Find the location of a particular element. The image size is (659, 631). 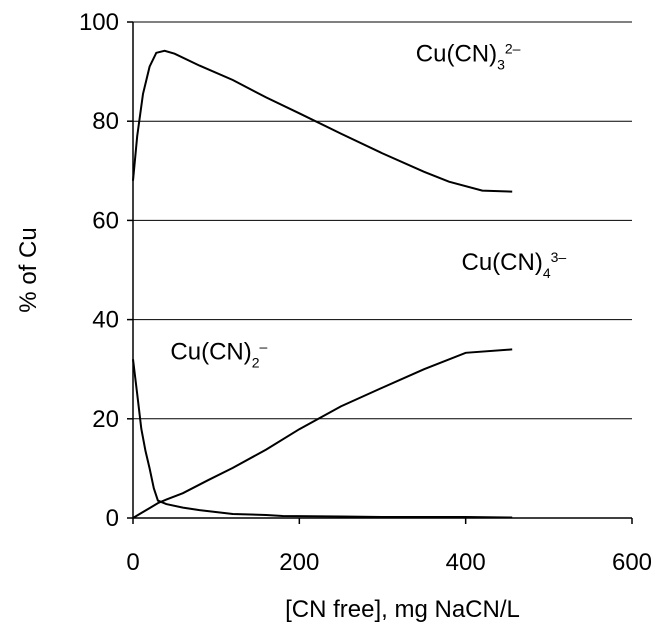

series-label-2: Cu(CN)43– is located at coordinates (514, 265).